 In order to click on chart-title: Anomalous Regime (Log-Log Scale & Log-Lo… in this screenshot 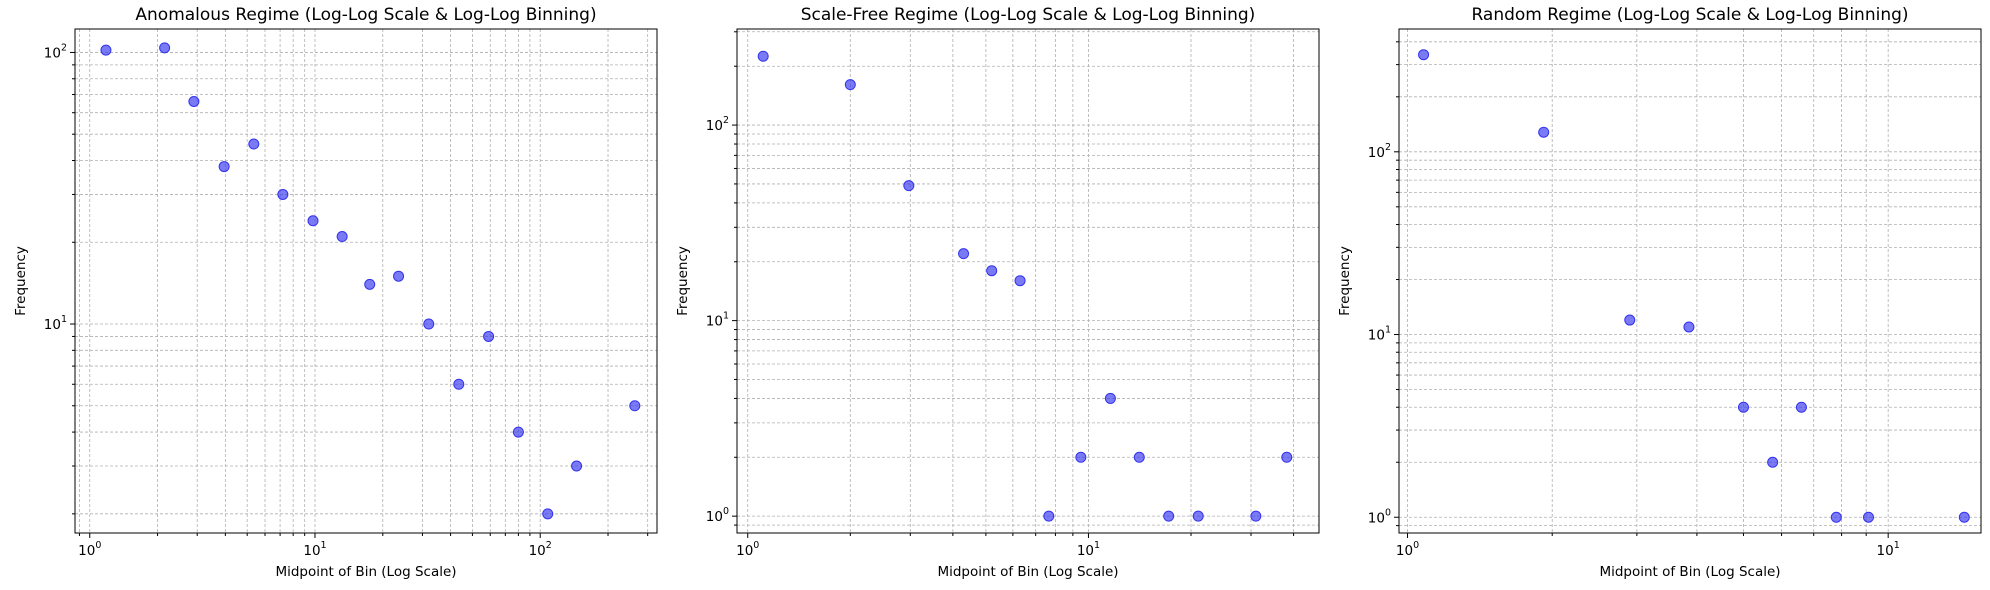, I will do `click(365, 15)`.